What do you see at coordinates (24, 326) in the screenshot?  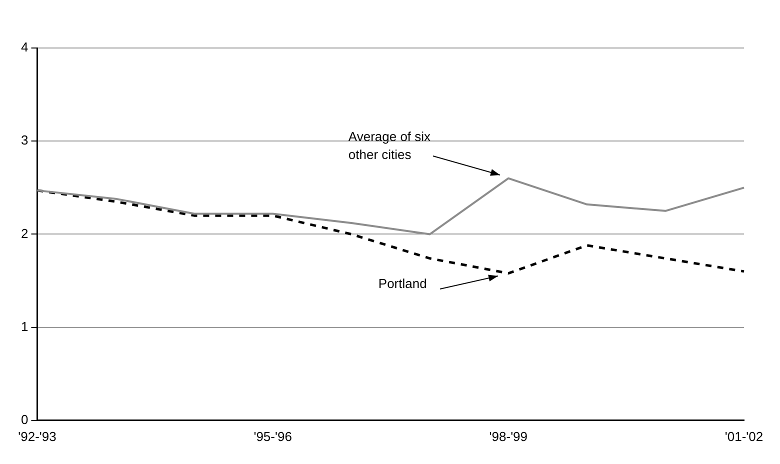 I see `y-tick-label: 1` at bounding box center [24, 326].